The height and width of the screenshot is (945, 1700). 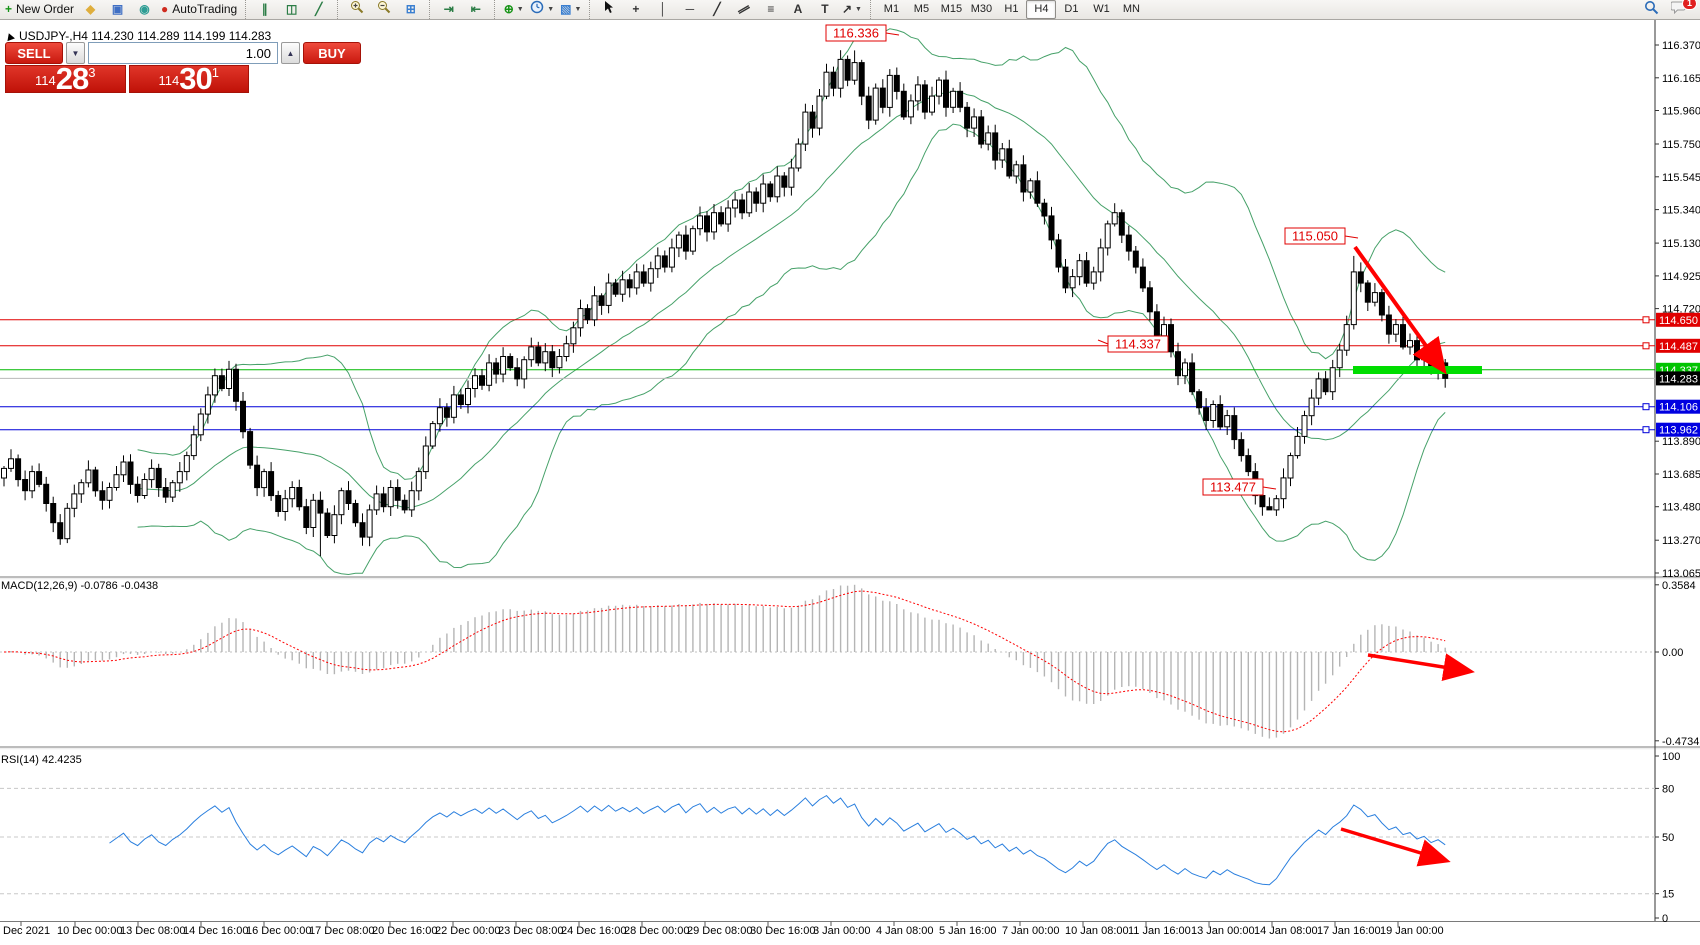 I want to click on new-order-button: + New Order, so click(x=39, y=9).